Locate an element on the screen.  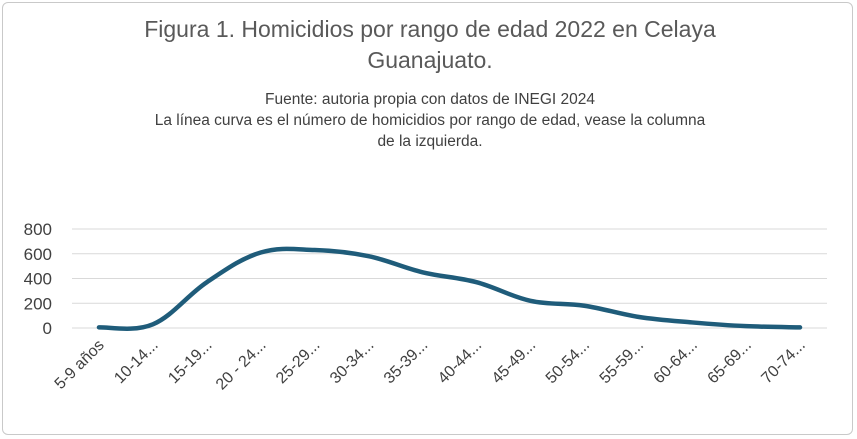
y-tick-label: 800 is located at coordinates (38, 229).